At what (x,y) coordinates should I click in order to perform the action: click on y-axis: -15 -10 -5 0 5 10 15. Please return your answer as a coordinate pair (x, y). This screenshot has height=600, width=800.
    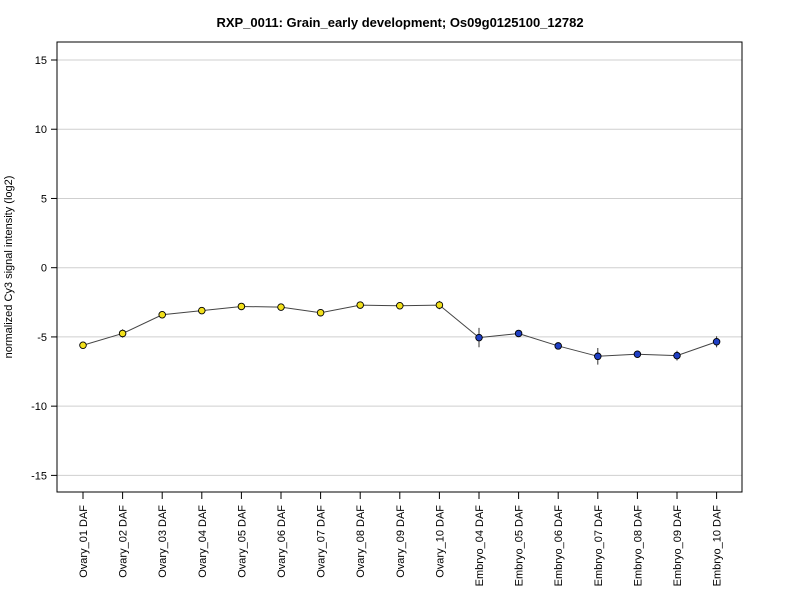
    Looking at the image, I should click on (44, 268).